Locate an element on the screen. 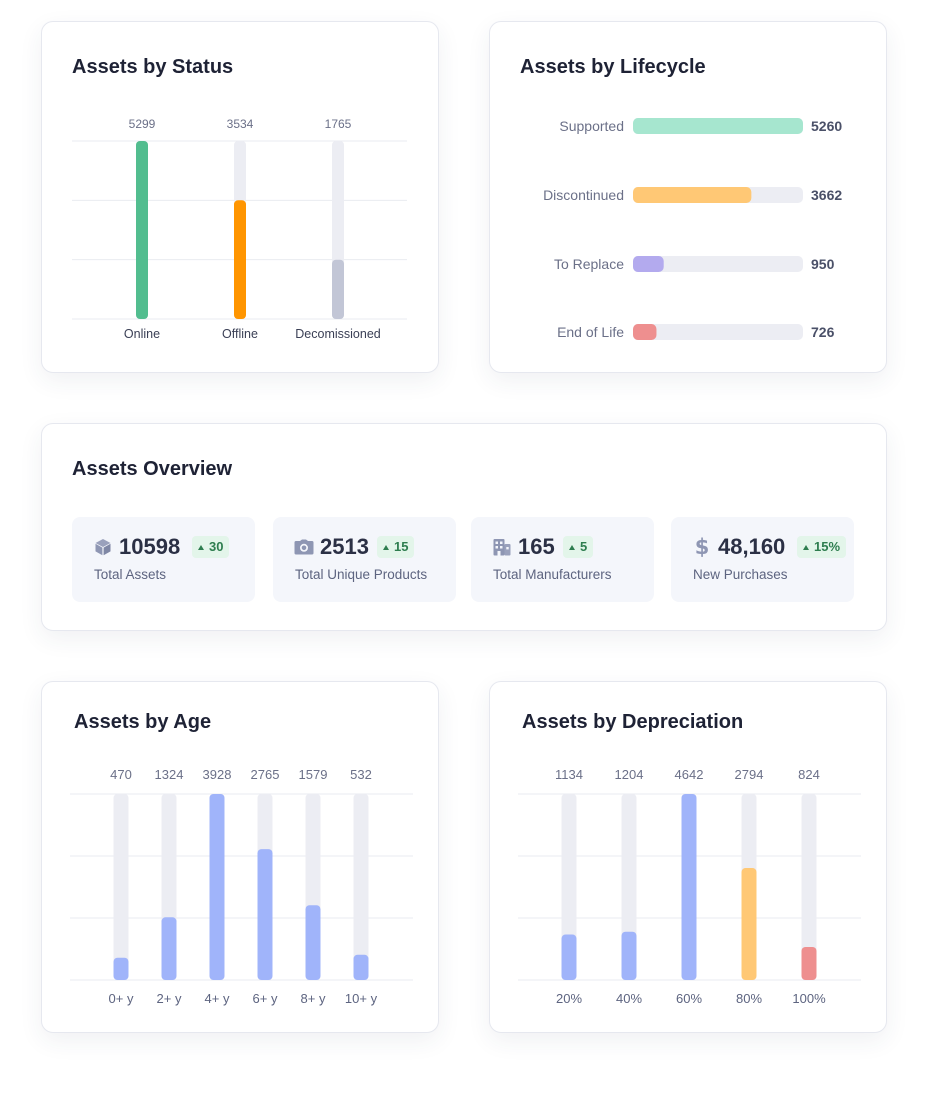 This screenshot has height=1095, width=928. category-label: 40% is located at coordinates (629, 998).